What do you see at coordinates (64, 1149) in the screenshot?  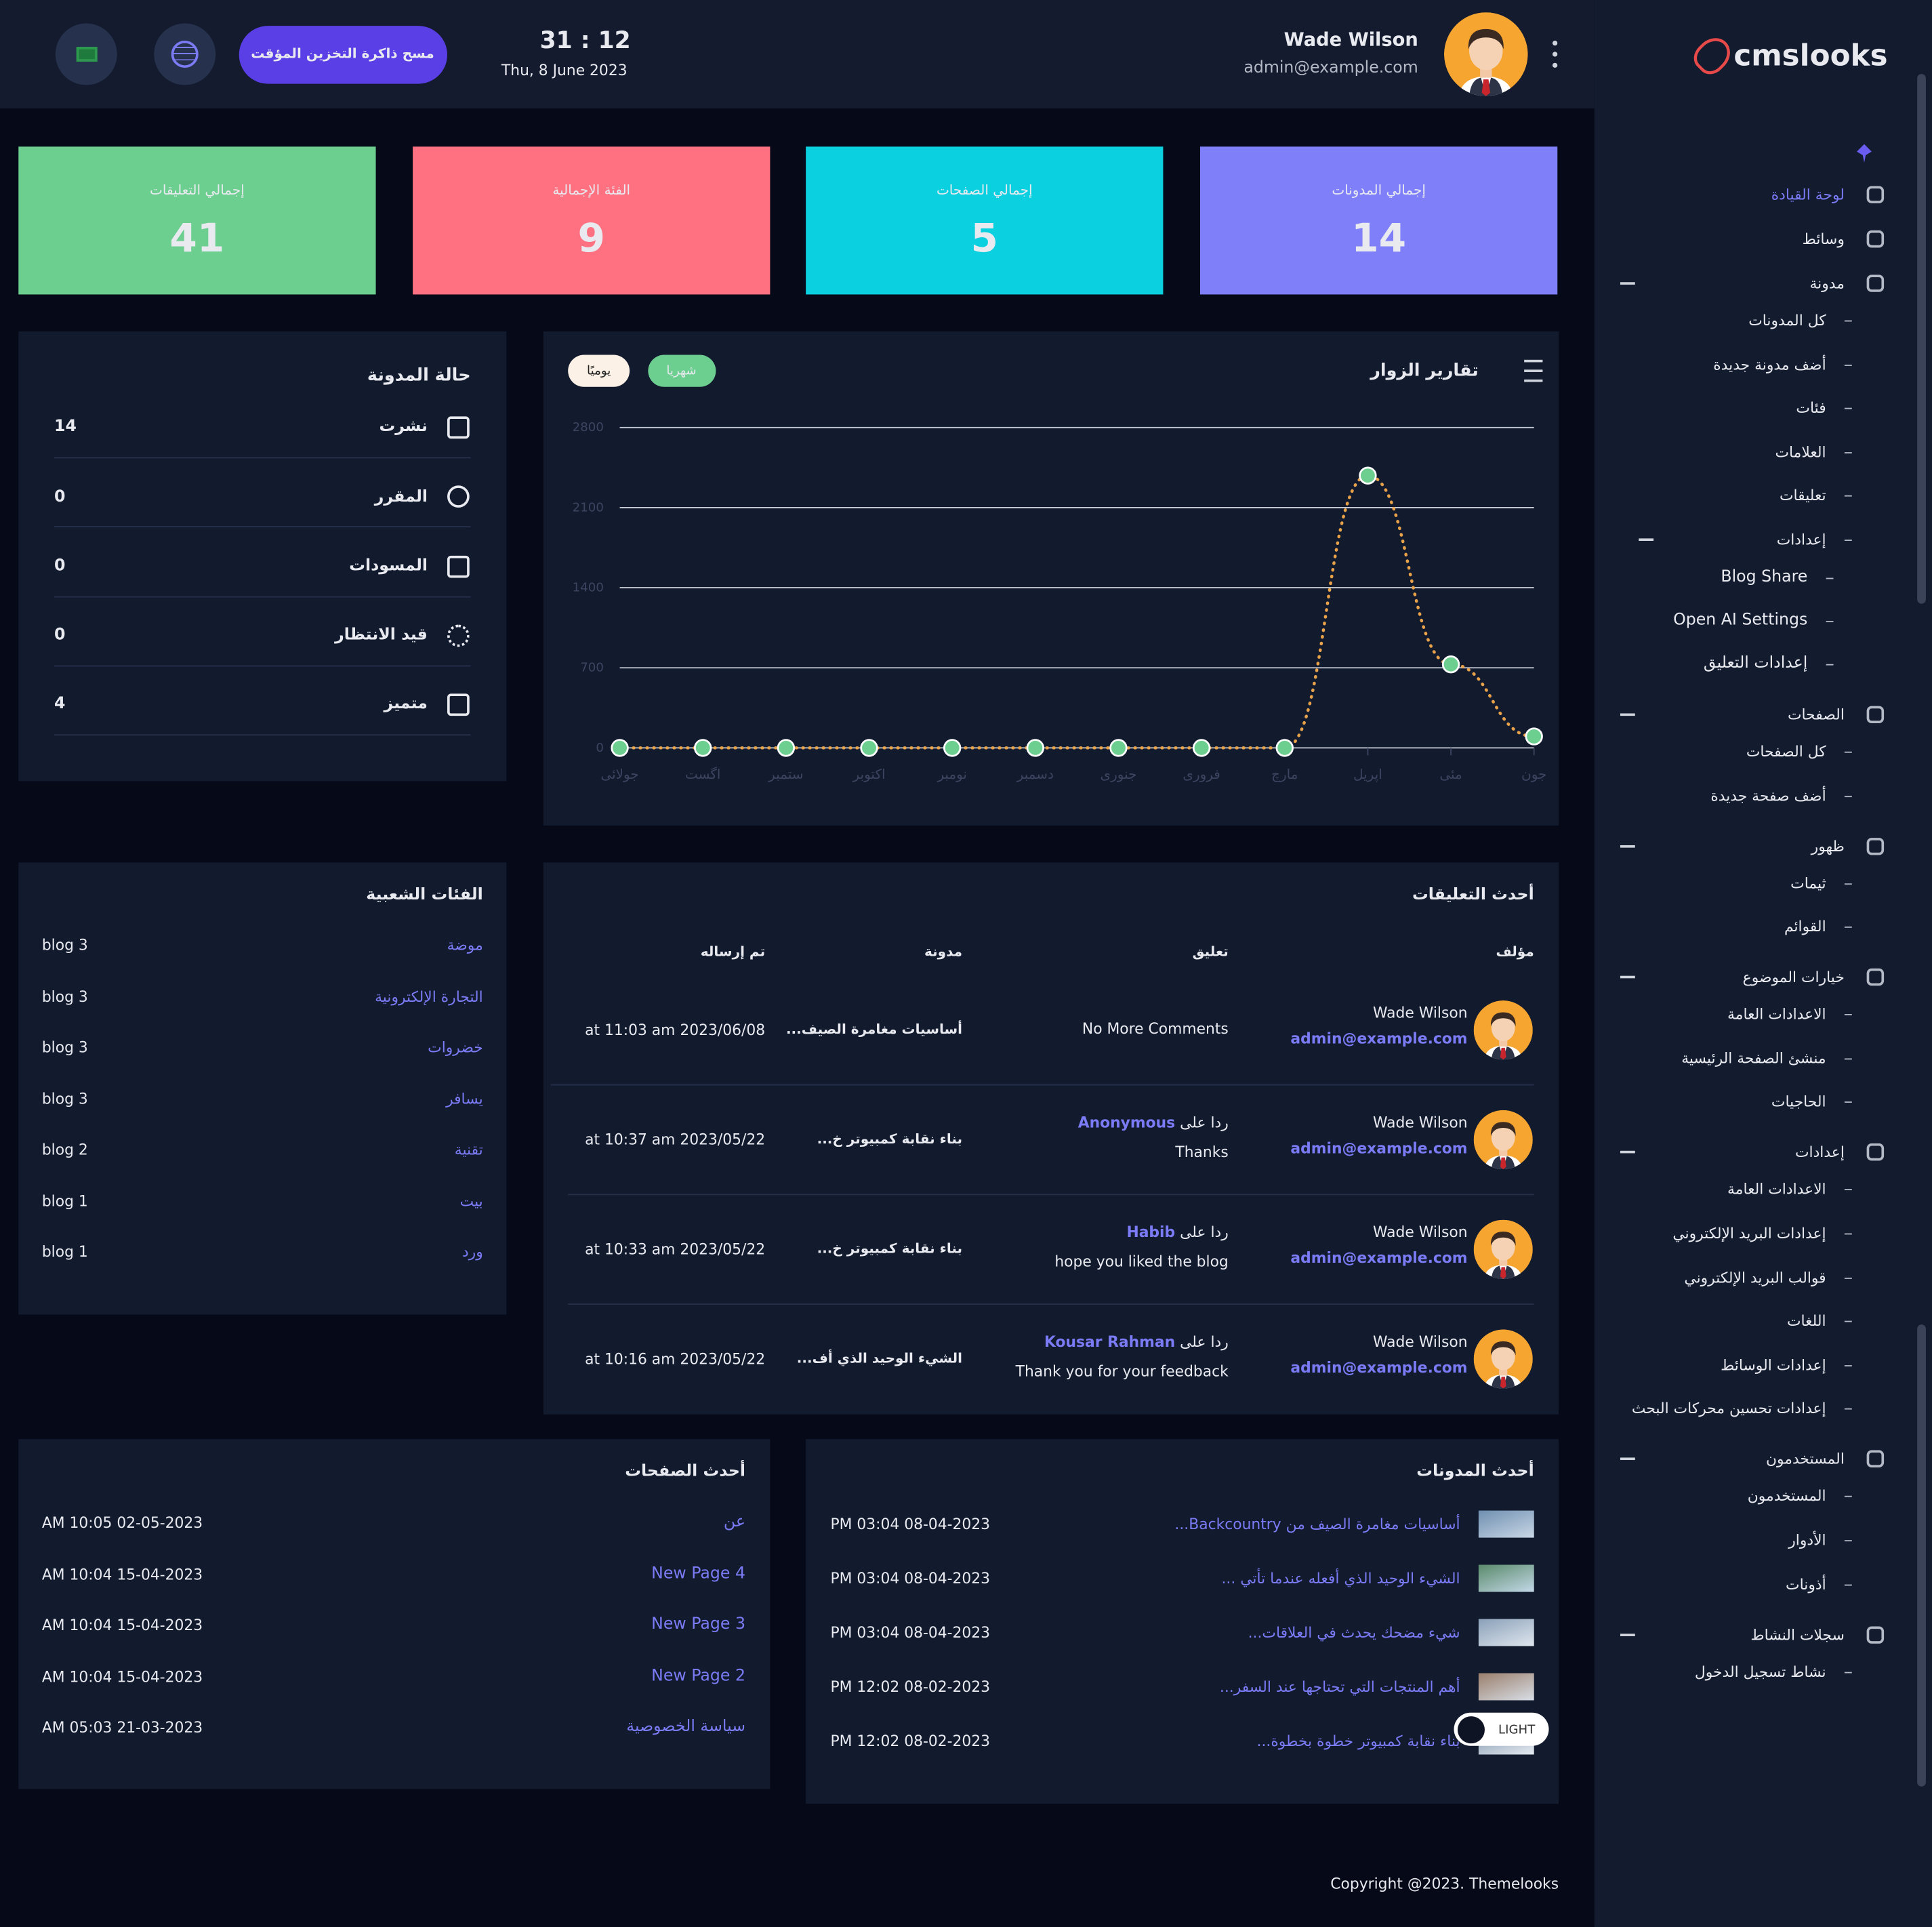 I see `category-count: blog 2` at bounding box center [64, 1149].